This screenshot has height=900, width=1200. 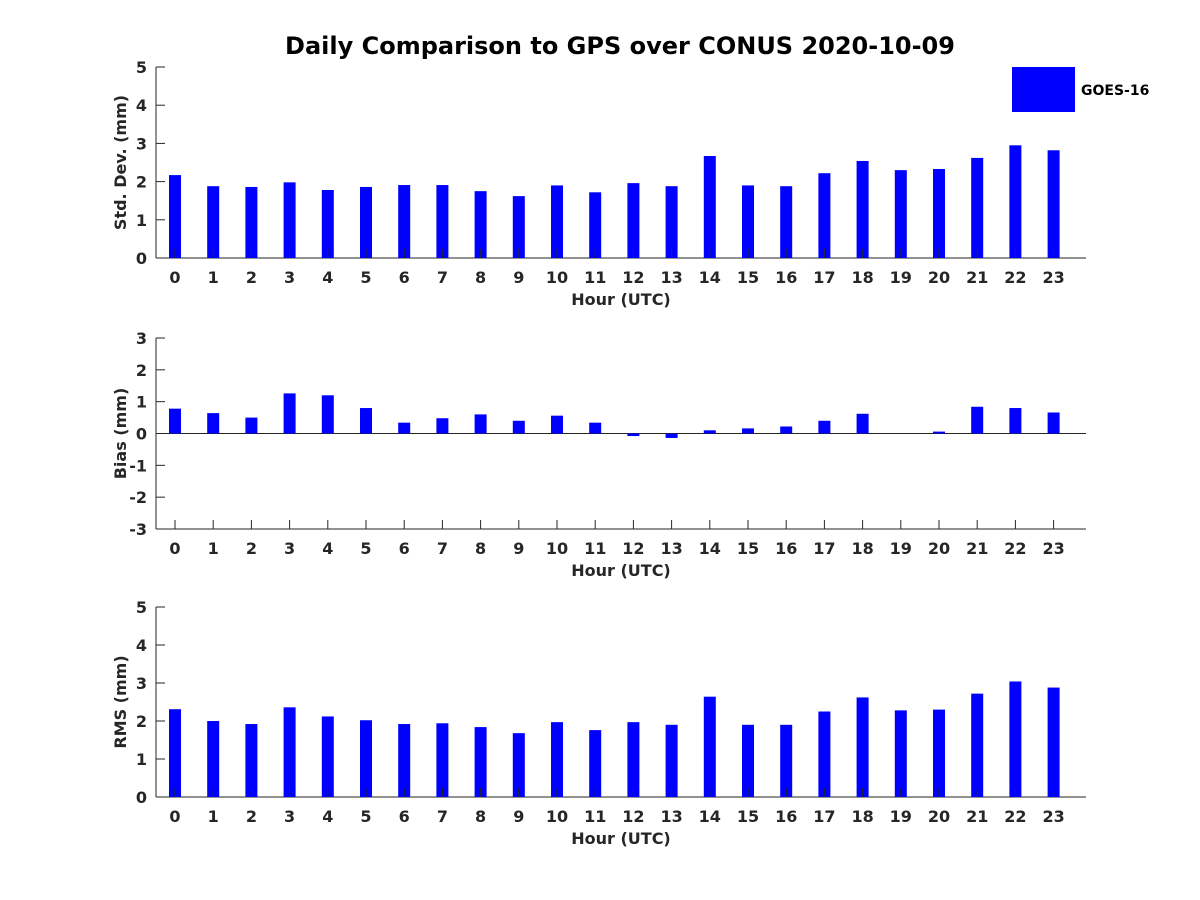 I want to click on y-axis-label: RMS (mm), so click(x=120, y=701).